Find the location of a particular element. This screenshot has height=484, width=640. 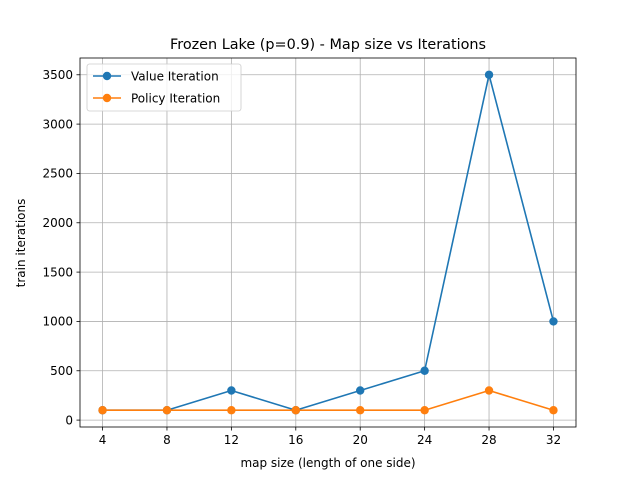

y-tick-label: 2000 is located at coordinates (57, 223).